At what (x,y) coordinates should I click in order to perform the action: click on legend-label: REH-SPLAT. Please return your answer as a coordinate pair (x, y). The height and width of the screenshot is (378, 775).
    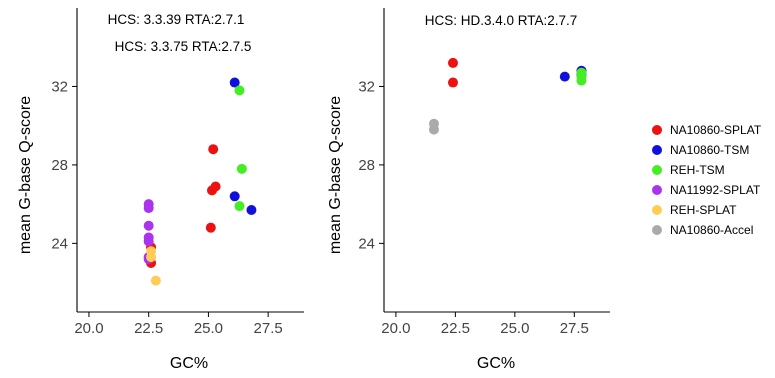
    Looking at the image, I should click on (703, 210).